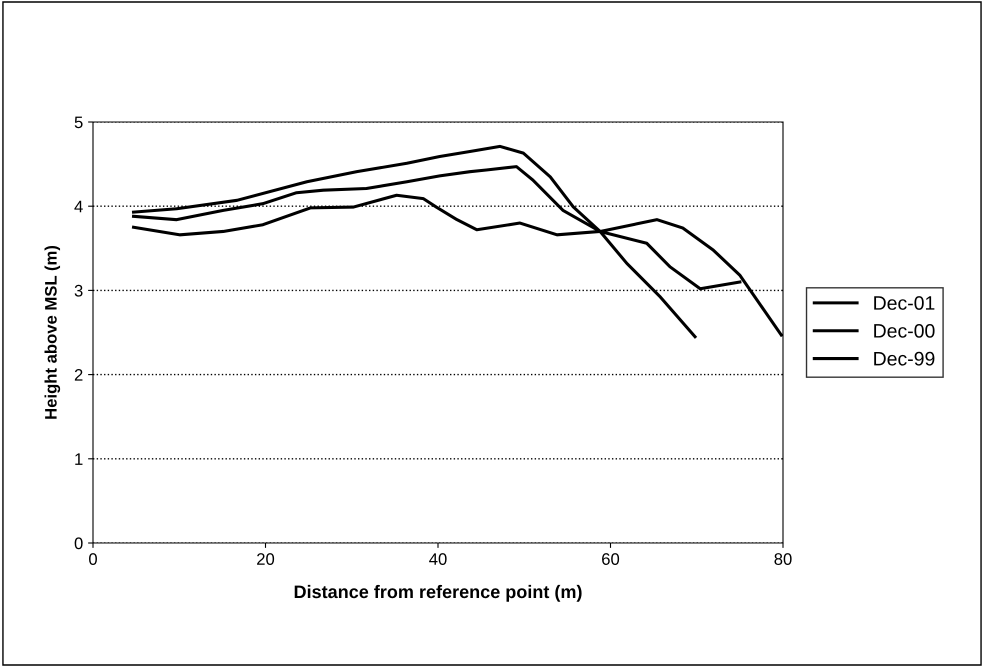 Image resolution: width=984 pixels, height=667 pixels. What do you see at coordinates (52, 332) in the screenshot?
I see `y-axis-title: Height above MSL (m)` at bounding box center [52, 332].